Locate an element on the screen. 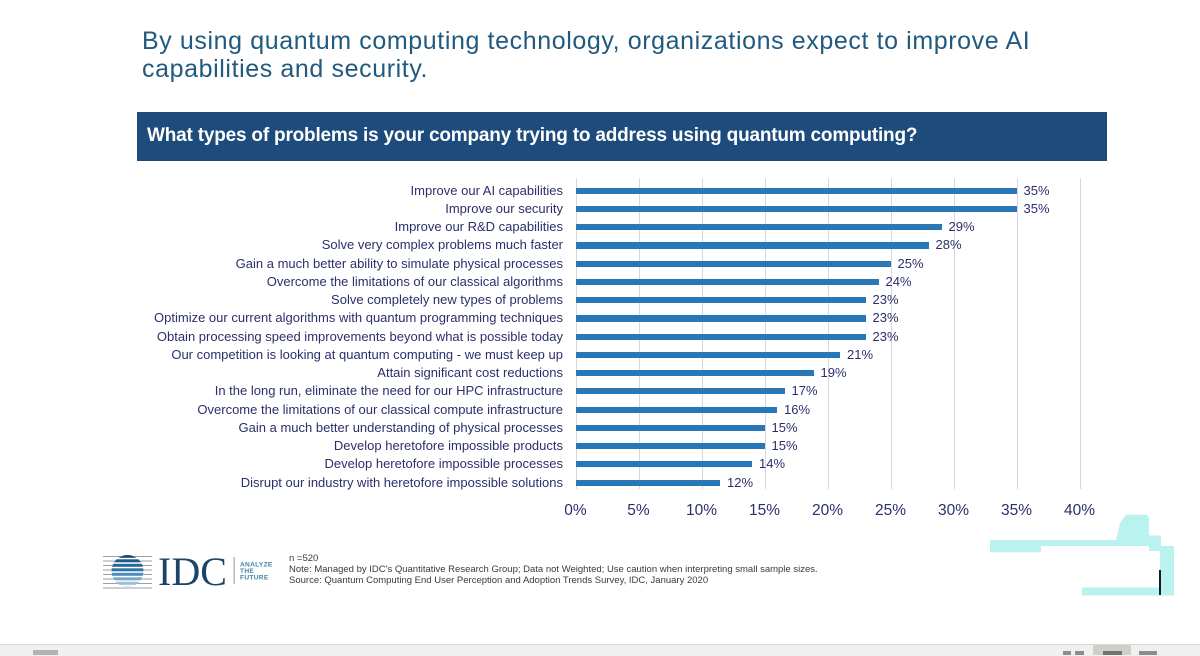 This screenshot has width=1200, height=656. svg-text: THE is located at coordinates (247, 571).